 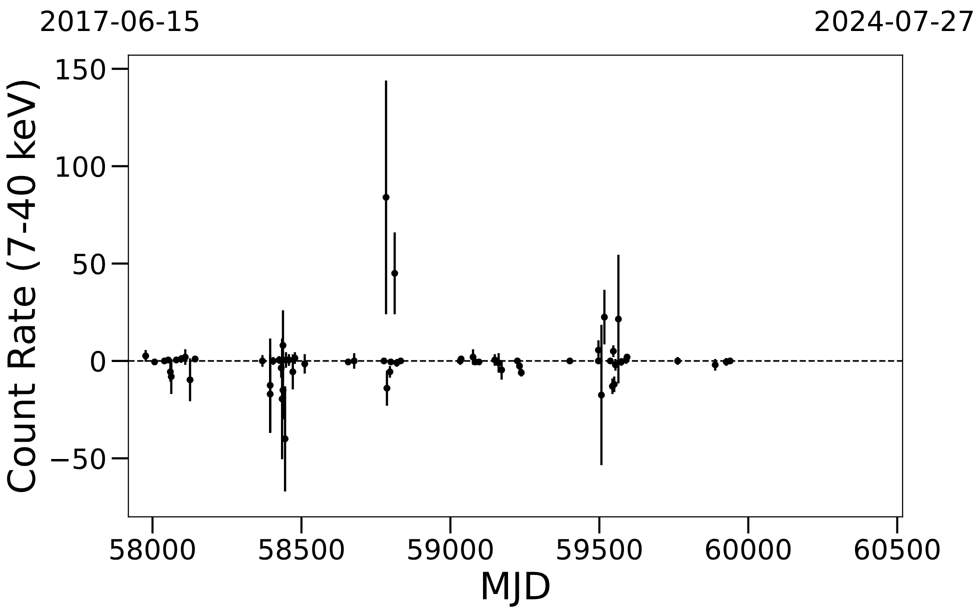 I want to click on y-tick-label: −50, so click(x=78, y=459).